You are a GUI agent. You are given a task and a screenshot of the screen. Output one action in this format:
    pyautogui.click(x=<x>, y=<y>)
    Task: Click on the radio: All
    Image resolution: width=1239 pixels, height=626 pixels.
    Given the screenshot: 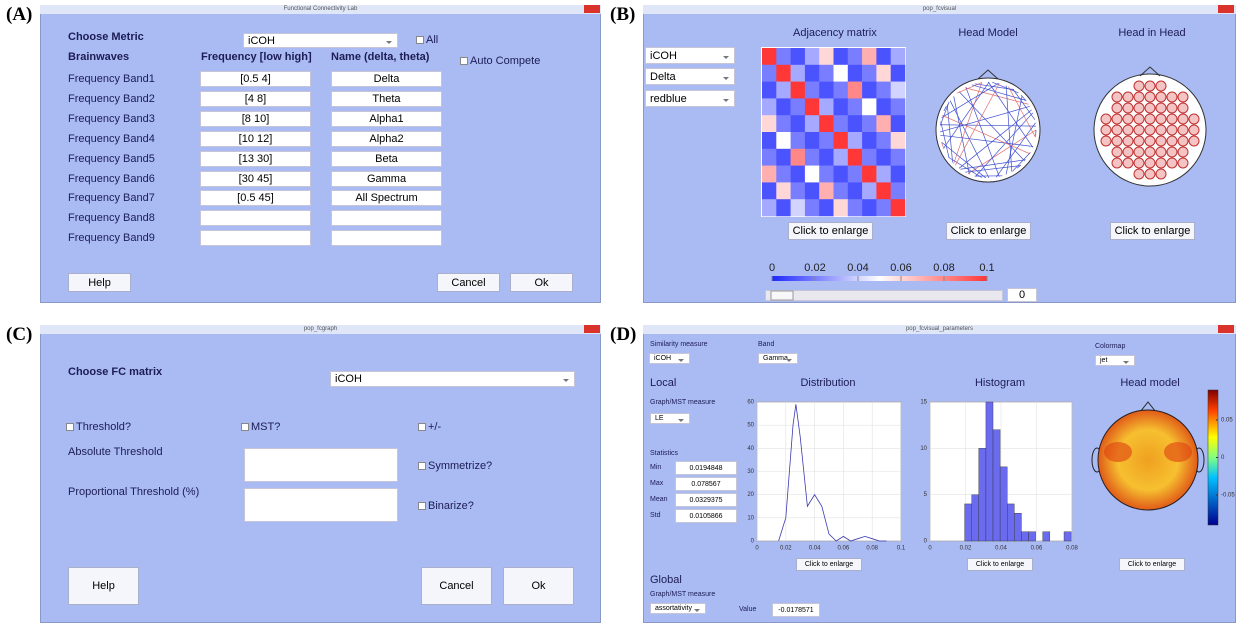 What is the action you would take?
    pyautogui.click(x=427, y=40)
    